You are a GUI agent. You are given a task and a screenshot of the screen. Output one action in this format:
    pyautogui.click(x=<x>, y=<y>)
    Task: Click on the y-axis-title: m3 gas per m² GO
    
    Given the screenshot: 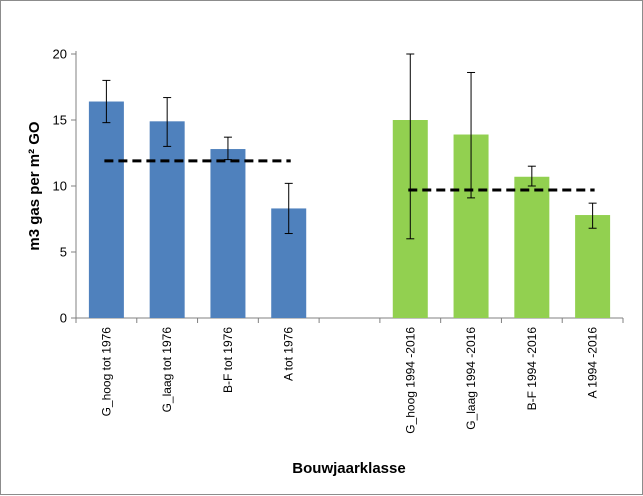 What is the action you would take?
    pyautogui.click(x=34, y=186)
    